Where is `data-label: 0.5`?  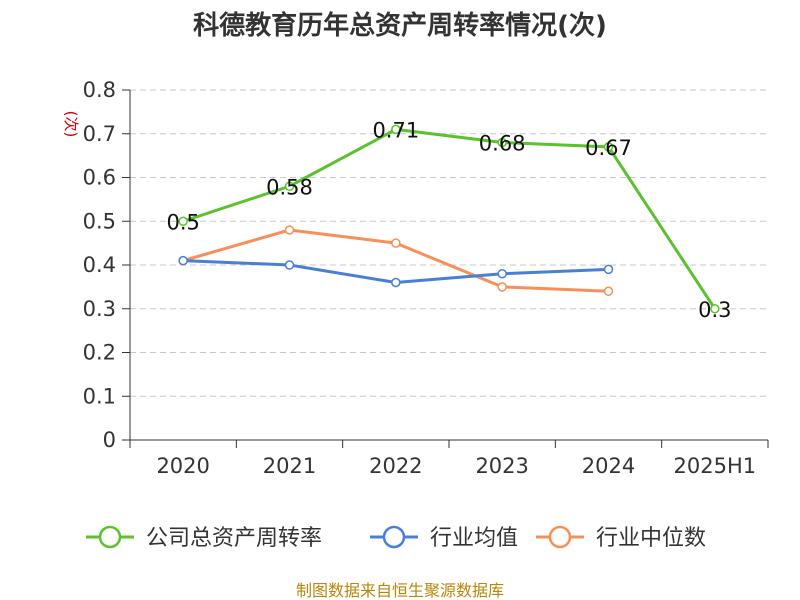 data-label: 0.5 is located at coordinates (182, 222).